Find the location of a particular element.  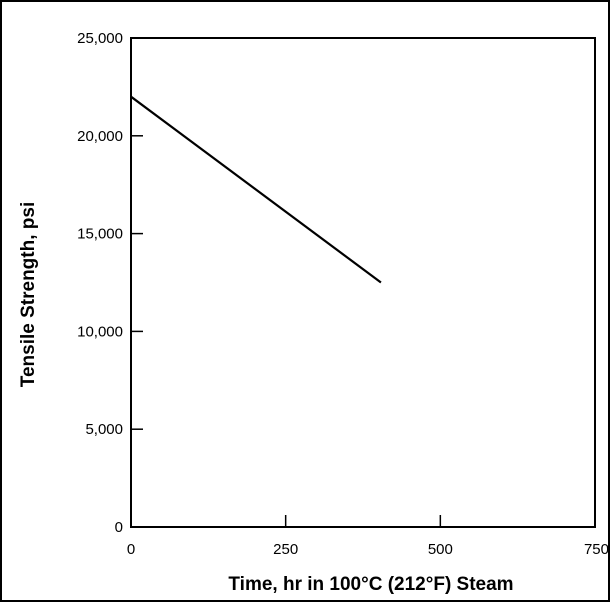

x-axis-ticks: 0 250 500 750 is located at coordinates (368, 536).